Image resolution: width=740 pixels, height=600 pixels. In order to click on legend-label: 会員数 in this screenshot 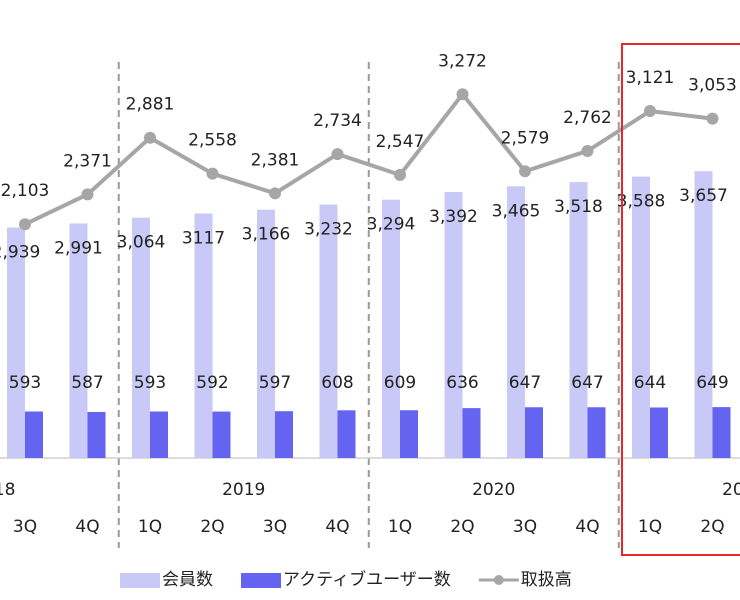, I will do `click(187, 580)`.